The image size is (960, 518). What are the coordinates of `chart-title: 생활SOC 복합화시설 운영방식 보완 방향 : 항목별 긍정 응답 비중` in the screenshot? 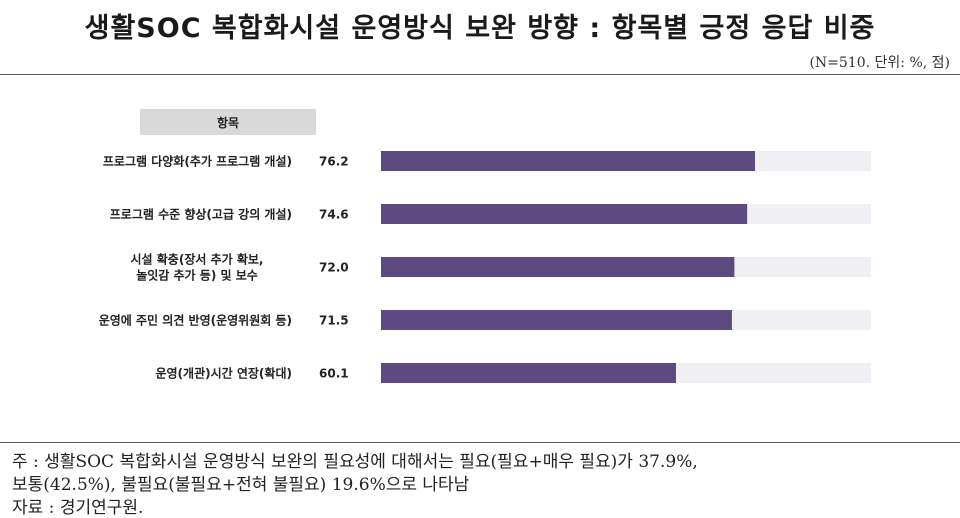 It's located at (480, 28).